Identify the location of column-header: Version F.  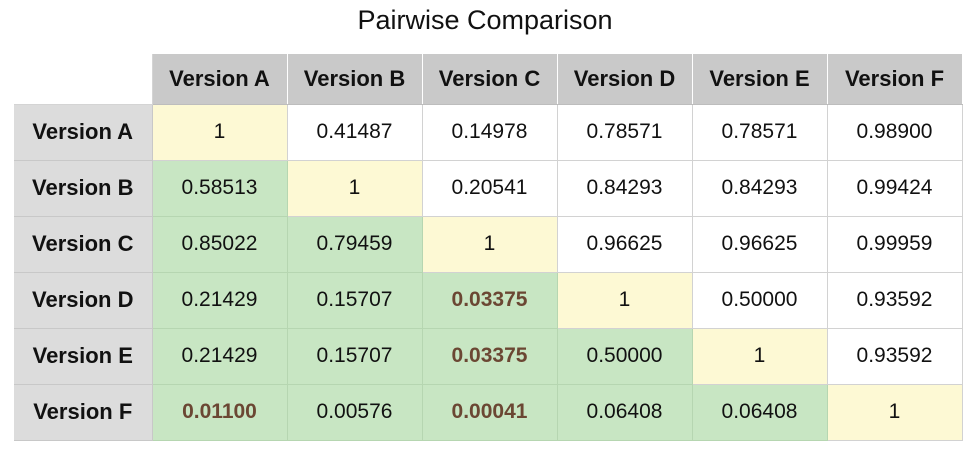
(895, 79).